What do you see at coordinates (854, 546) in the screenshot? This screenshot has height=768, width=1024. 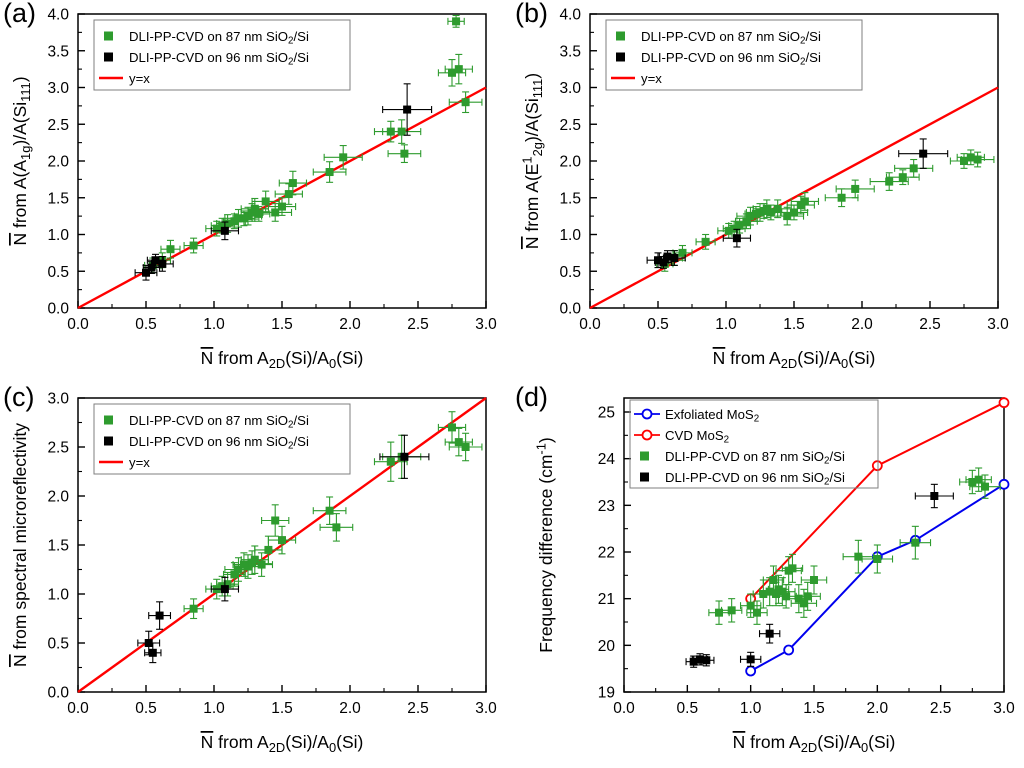 I see `series-dli-87nm` at bounding box center [854, 546].